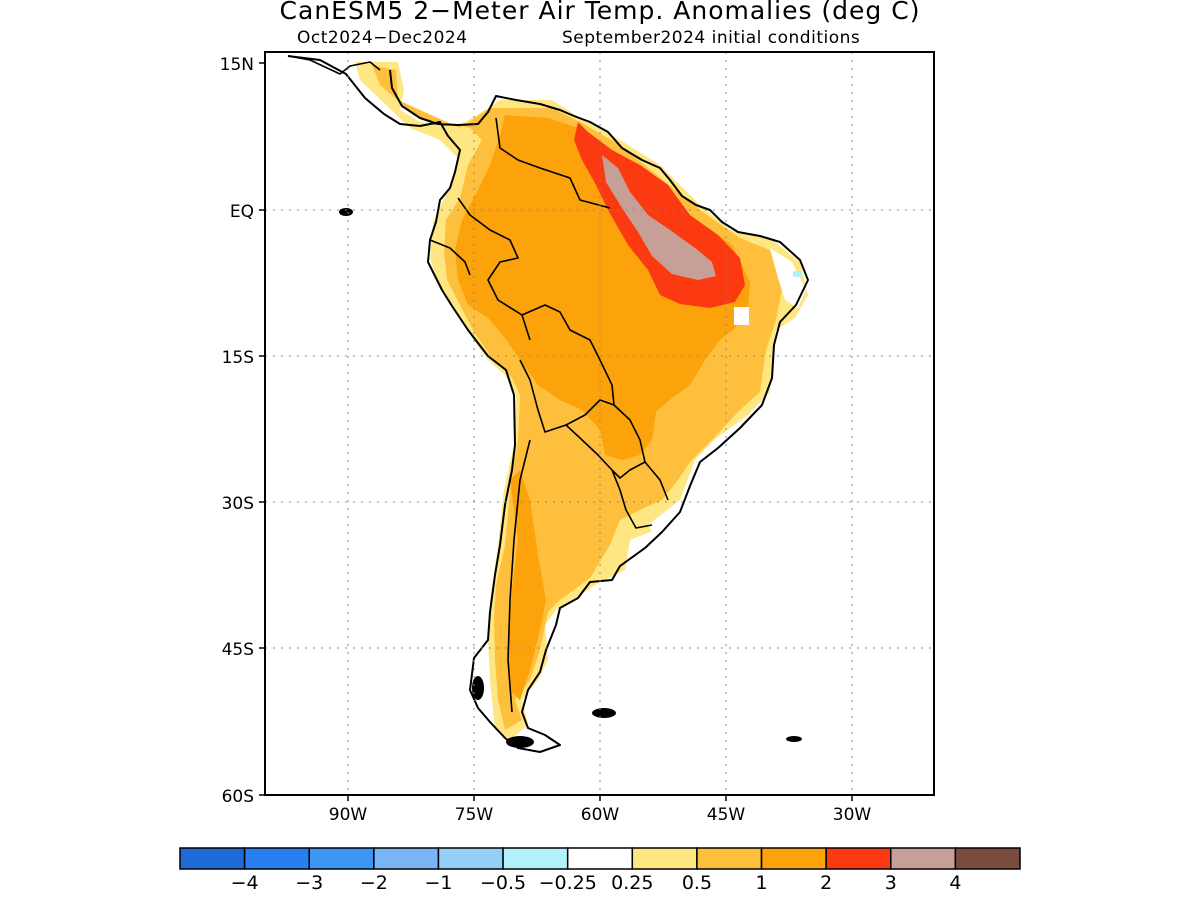  What do you see at coordinates (237, 431) in the screenshot?
I see `latitude-labels: 15N EQ 15S 30S 45S 60S` at bounding box center [237, 431].